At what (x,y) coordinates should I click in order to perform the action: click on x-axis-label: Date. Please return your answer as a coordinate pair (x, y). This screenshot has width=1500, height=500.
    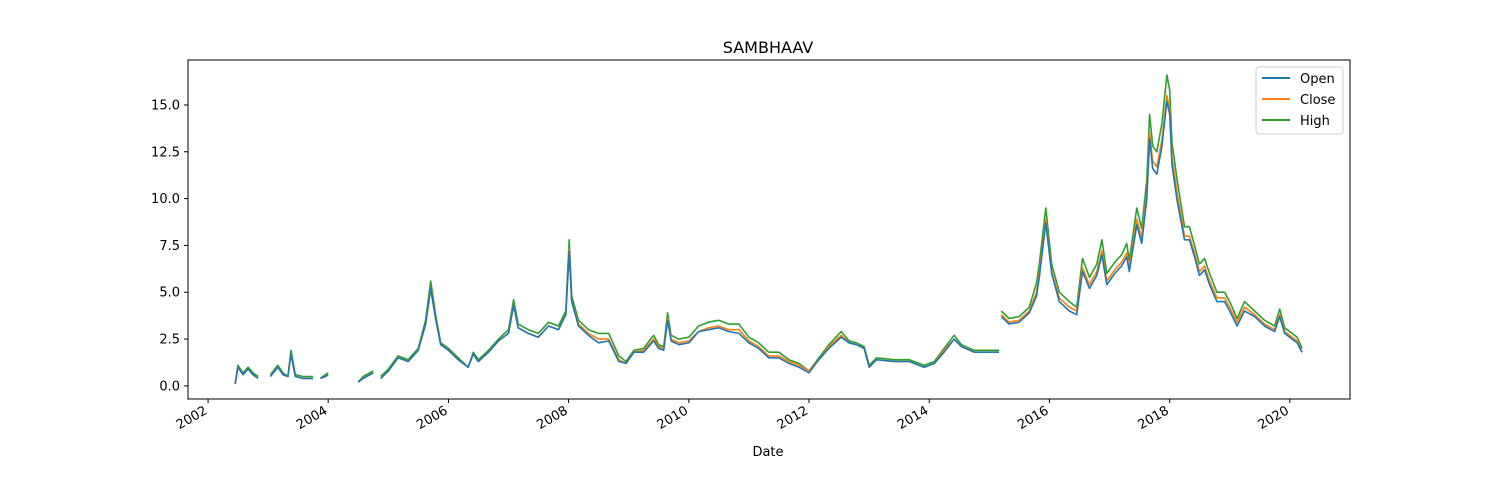
    Looking at the image, I should click on (767, 452).